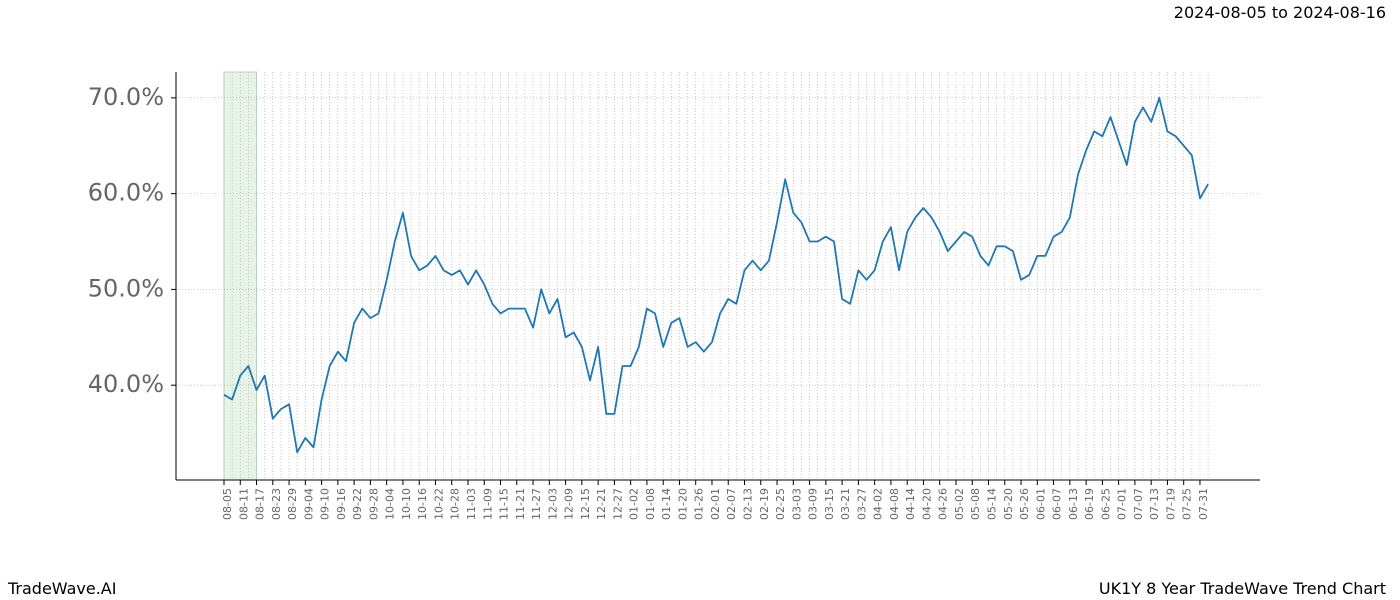 This screenshot has width=1400, height=600. Describe the element at coordinates (308, 504) in the screenshot. I see `x-tick-label: 09-04` at that location.